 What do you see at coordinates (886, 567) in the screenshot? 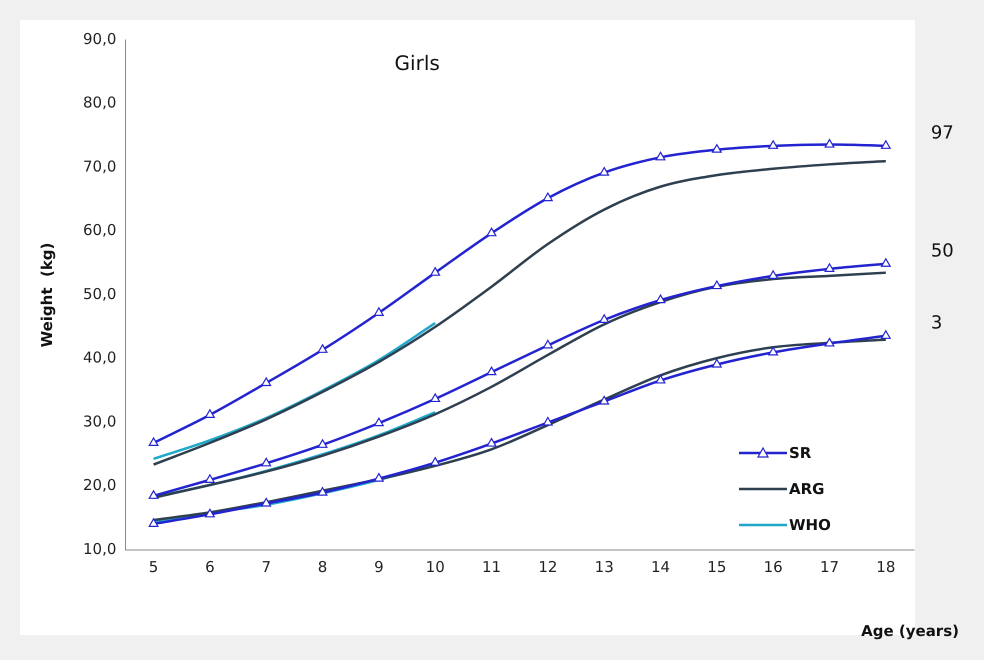
I see `x-tick-label: 18` at bounding box center [886, 567].